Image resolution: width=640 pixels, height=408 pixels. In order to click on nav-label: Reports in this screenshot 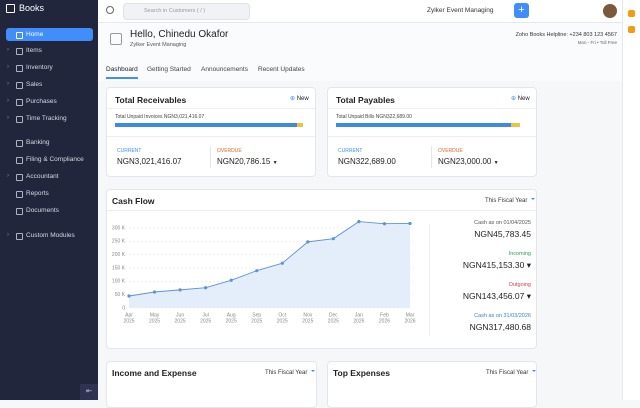, I will do `click(37, 193)`.